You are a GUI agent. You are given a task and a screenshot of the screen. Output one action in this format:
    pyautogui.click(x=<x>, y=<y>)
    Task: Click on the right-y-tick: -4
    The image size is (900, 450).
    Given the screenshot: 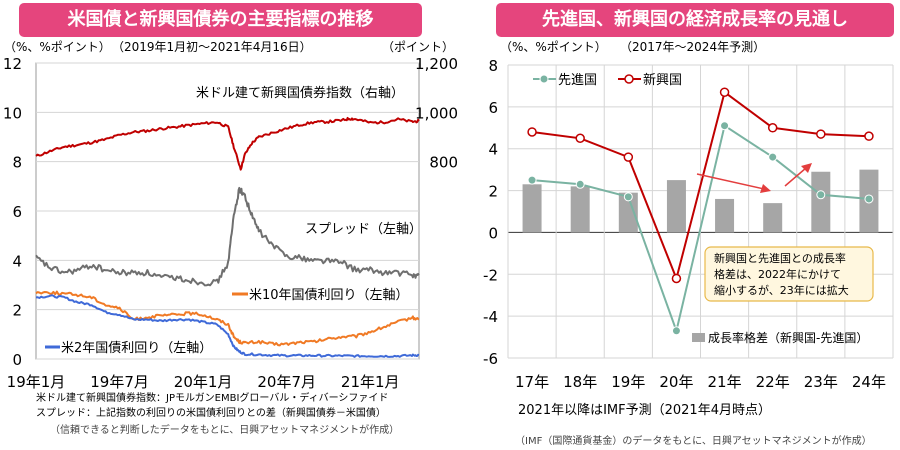 What is the action you would take?
    pyautogui.click(x=490, y=317)
    